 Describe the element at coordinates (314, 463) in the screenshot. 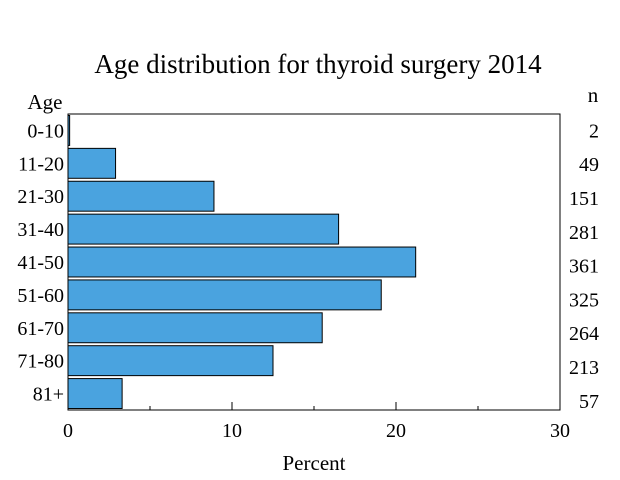

I see `x-axis-label: Percent` at that location.